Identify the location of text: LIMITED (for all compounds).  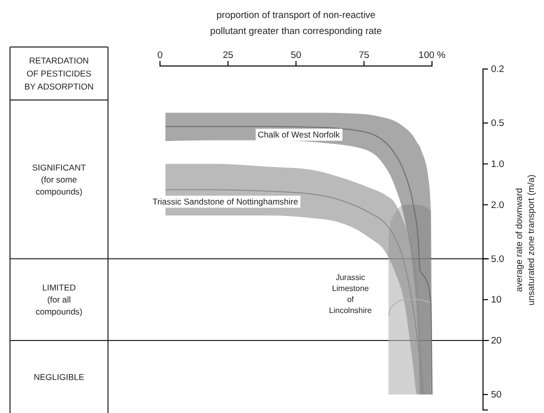
(59, 299).